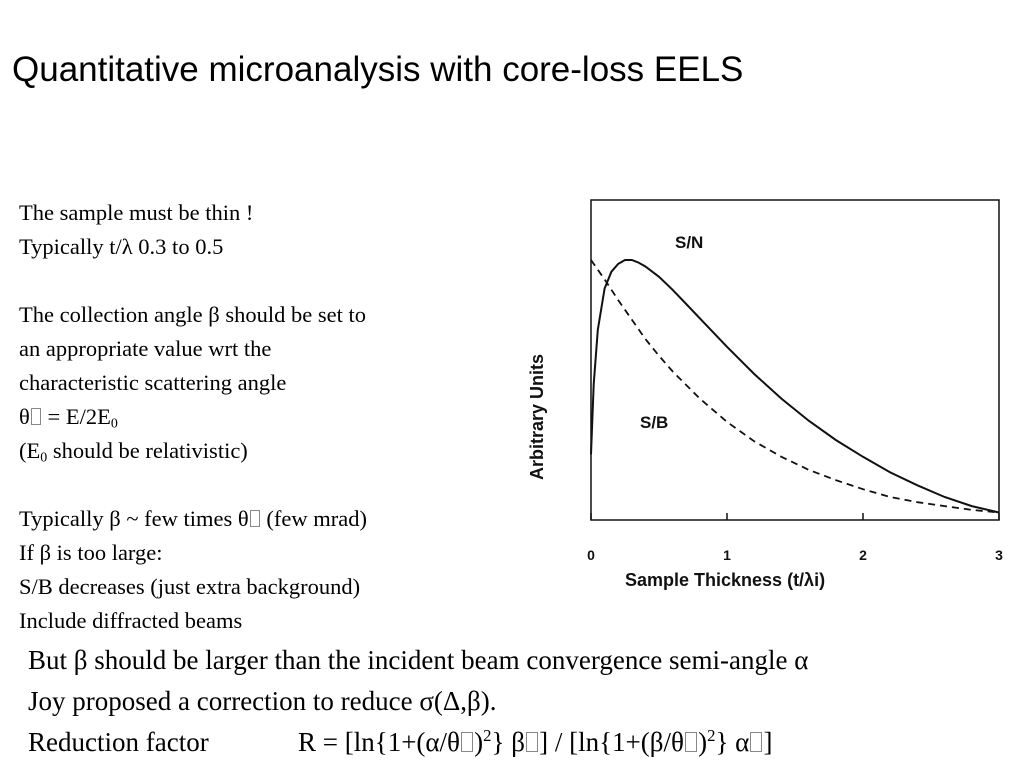 This screenshot has height=768, width=1024. What do you see at coordinates (537, 417) in the screenshot?
I see `y-axis-label: Arbitrary Units` at bounding box center [537, 417].